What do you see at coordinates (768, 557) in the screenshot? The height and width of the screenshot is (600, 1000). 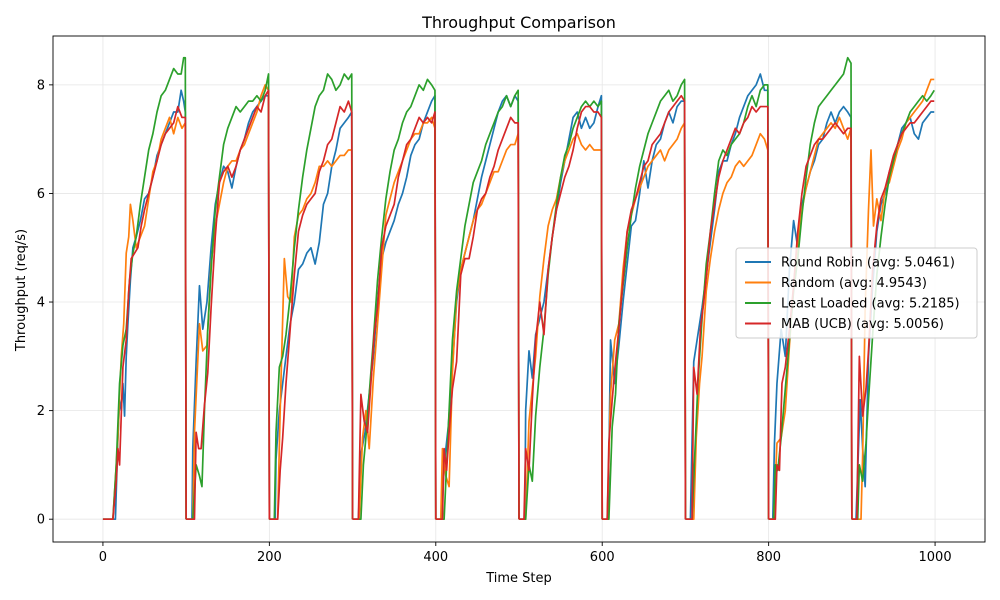 I see `x-tick-label: 800` at bounding box center [768, 557].